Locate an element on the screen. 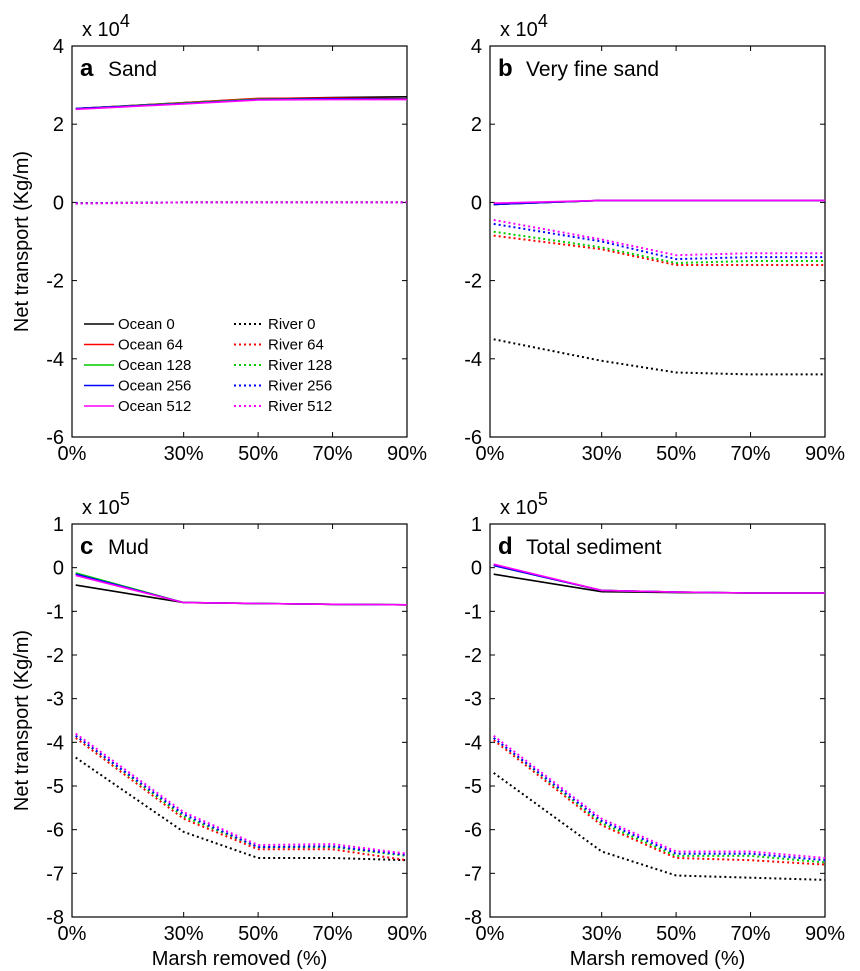  y-tick-label: 2 is located at coordinates (58, 125).